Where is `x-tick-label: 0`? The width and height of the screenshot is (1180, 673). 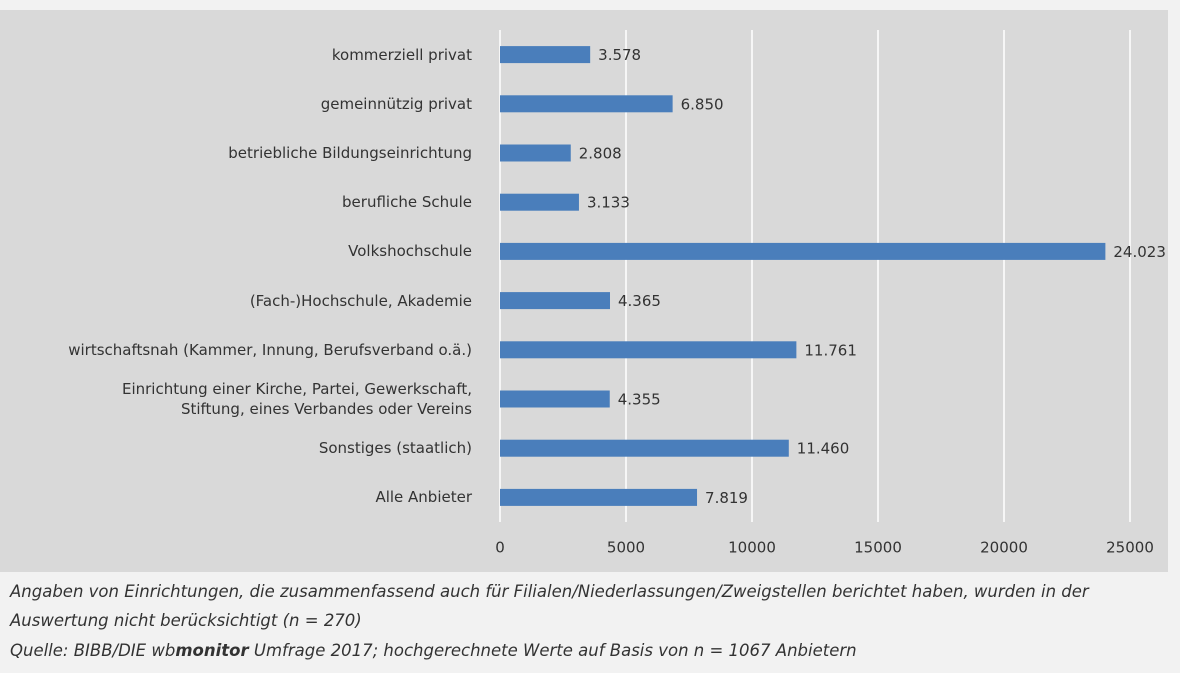 x-tick-label: 0 is located at coordinates (500, 548).